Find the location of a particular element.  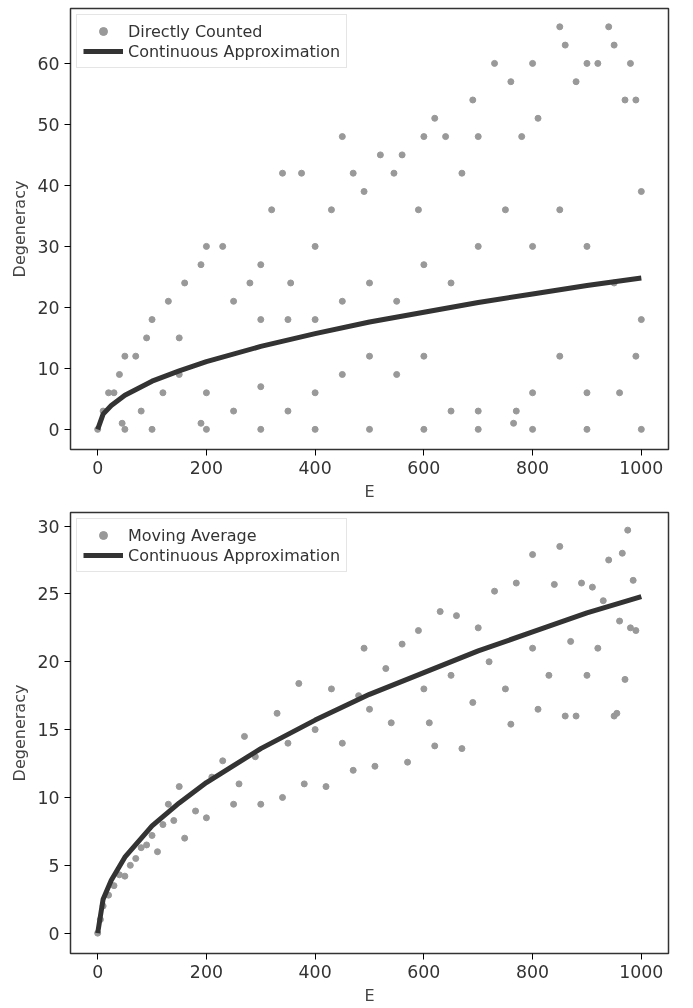

y-tick-label: 15 is located at coordinates (48, 730).